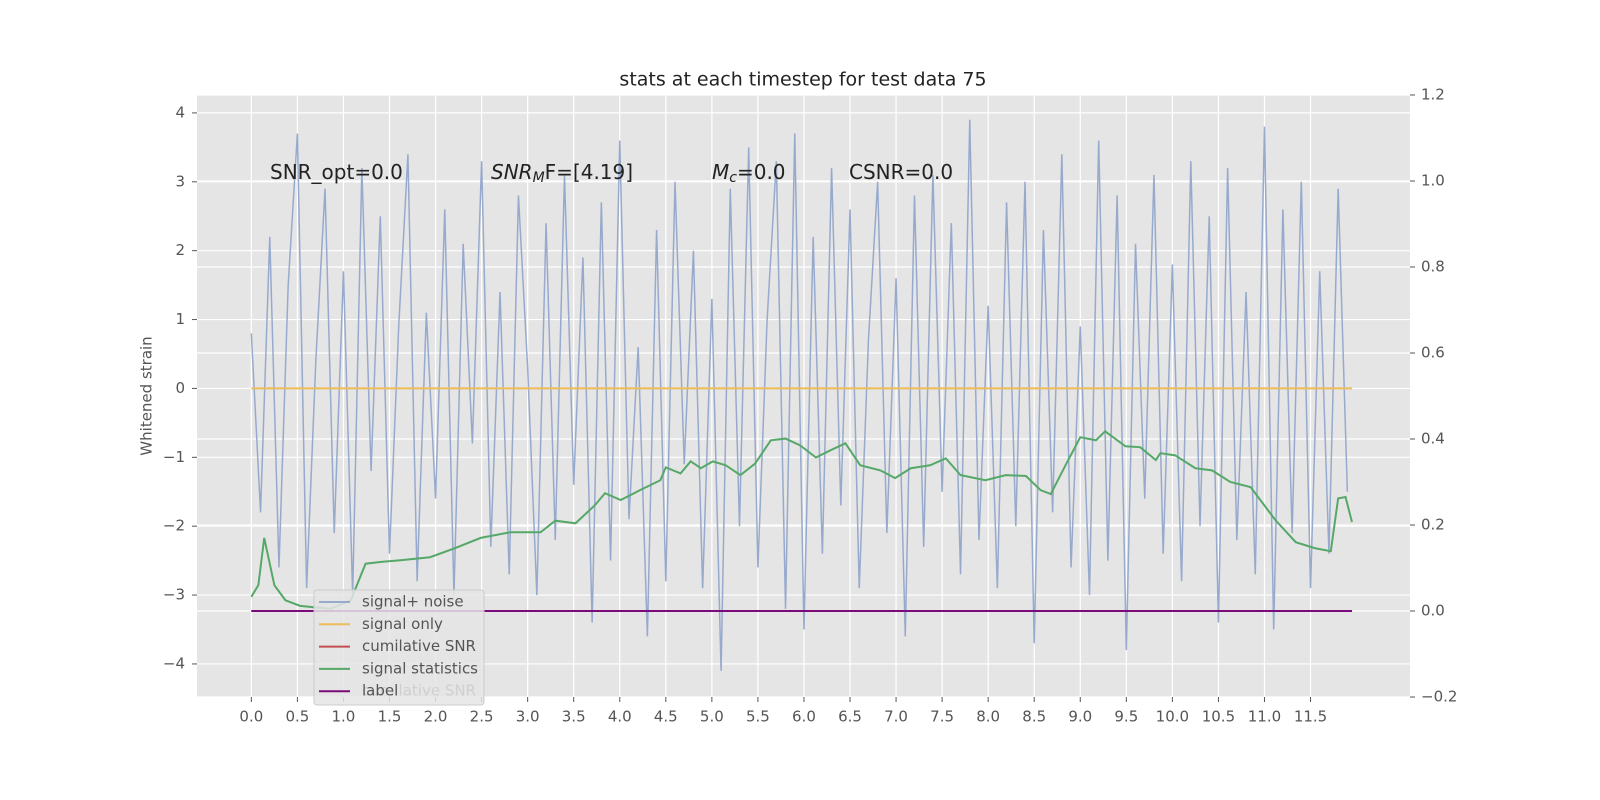 The image size is (1600, 800). I want to click on x-tick-label: 1.0, so click(344, 717).